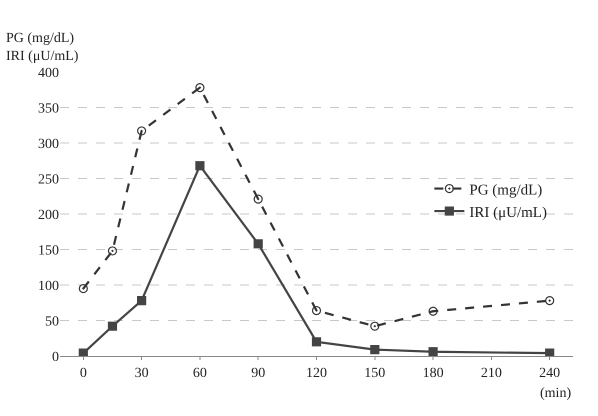  Describe the element at coordinates (48, 108) in the screenshot. I see `y-tick-label: 350` at that location.